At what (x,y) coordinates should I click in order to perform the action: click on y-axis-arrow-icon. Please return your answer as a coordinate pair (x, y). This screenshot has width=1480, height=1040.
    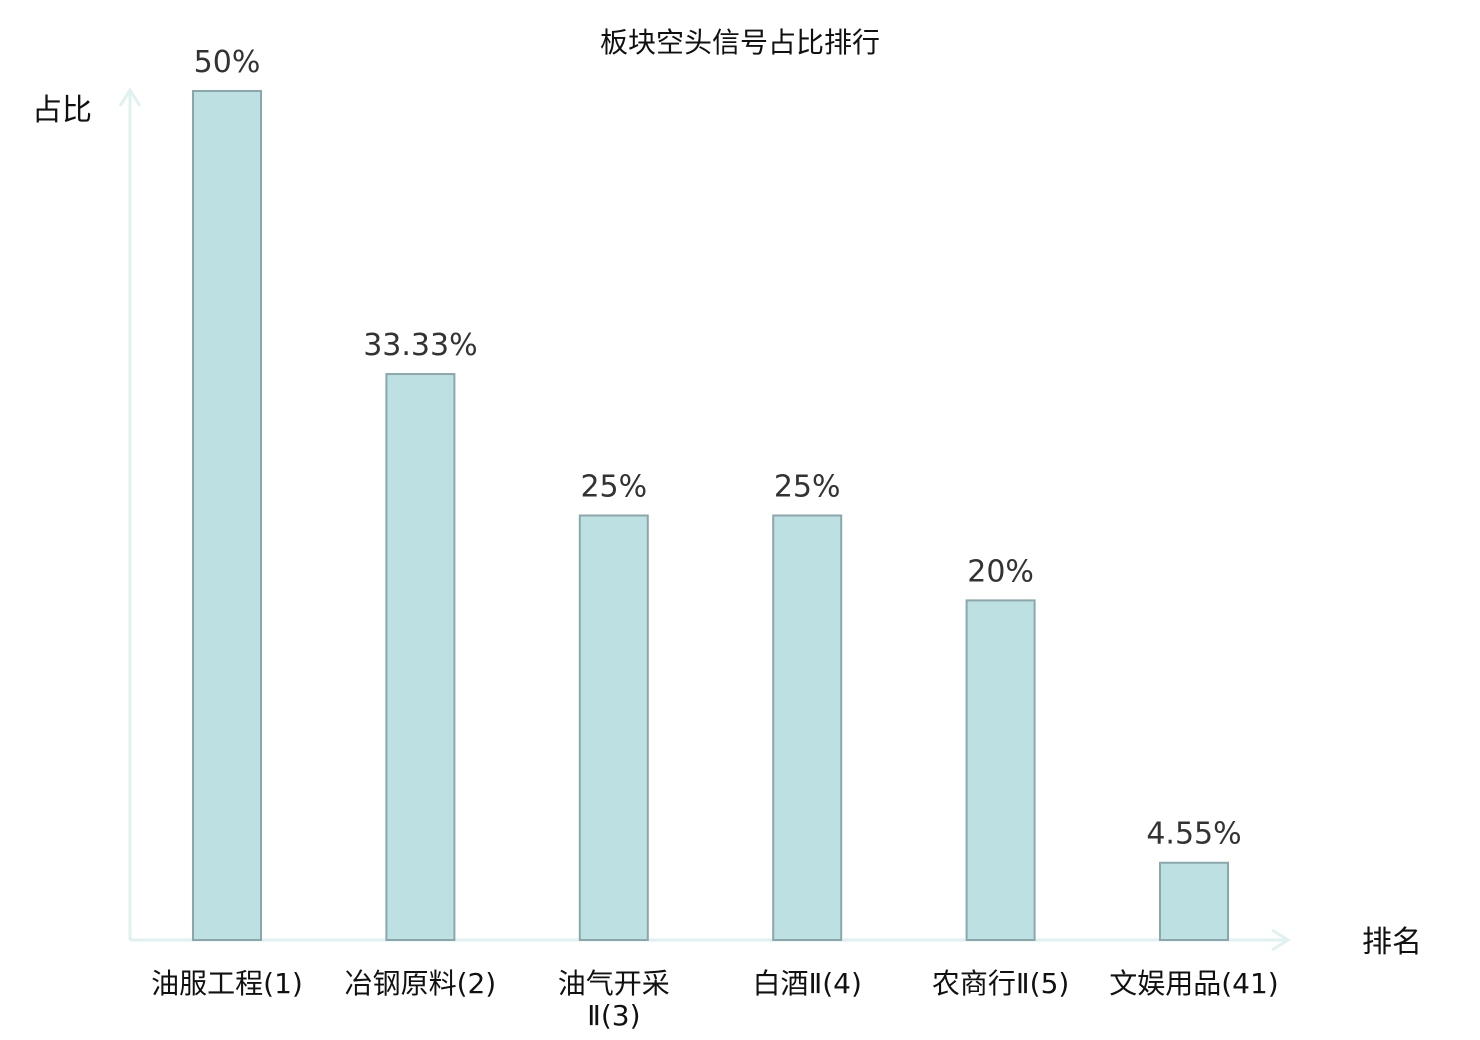
    Looking at the image, I should click on (130, 97).